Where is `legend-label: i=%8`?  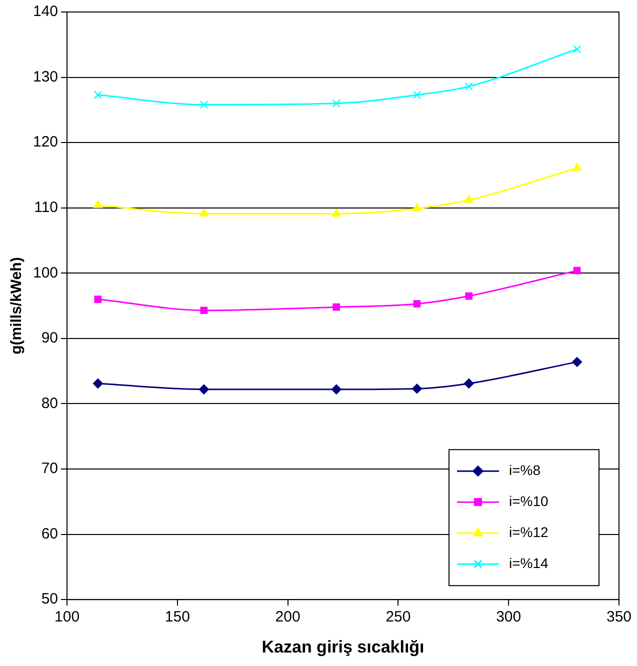 legend-label: i=%8 is located at coordinates (525, 470).